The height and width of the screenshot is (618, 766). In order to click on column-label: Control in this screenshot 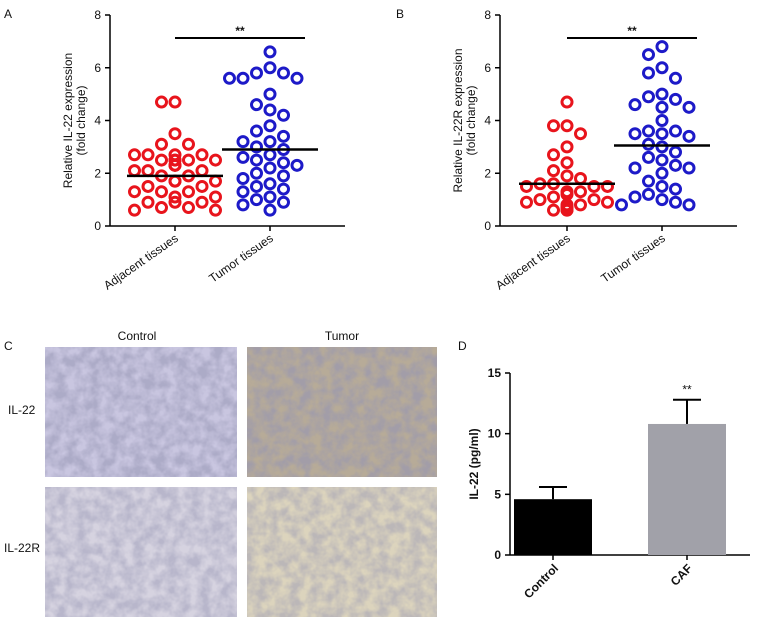, I will do `click(137, 336)`.